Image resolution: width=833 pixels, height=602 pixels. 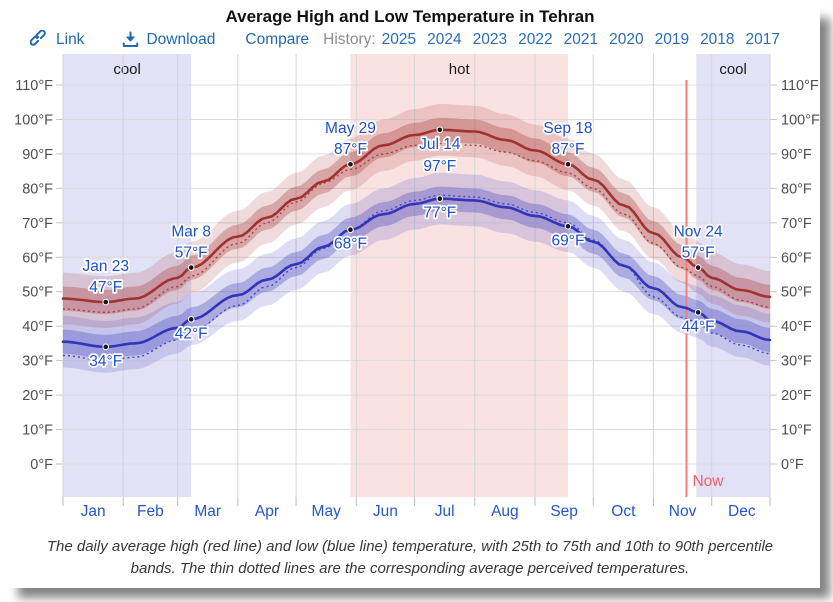 I want to click on annotation-date-mar-8: Mar 8, so click(x=191, y=232).